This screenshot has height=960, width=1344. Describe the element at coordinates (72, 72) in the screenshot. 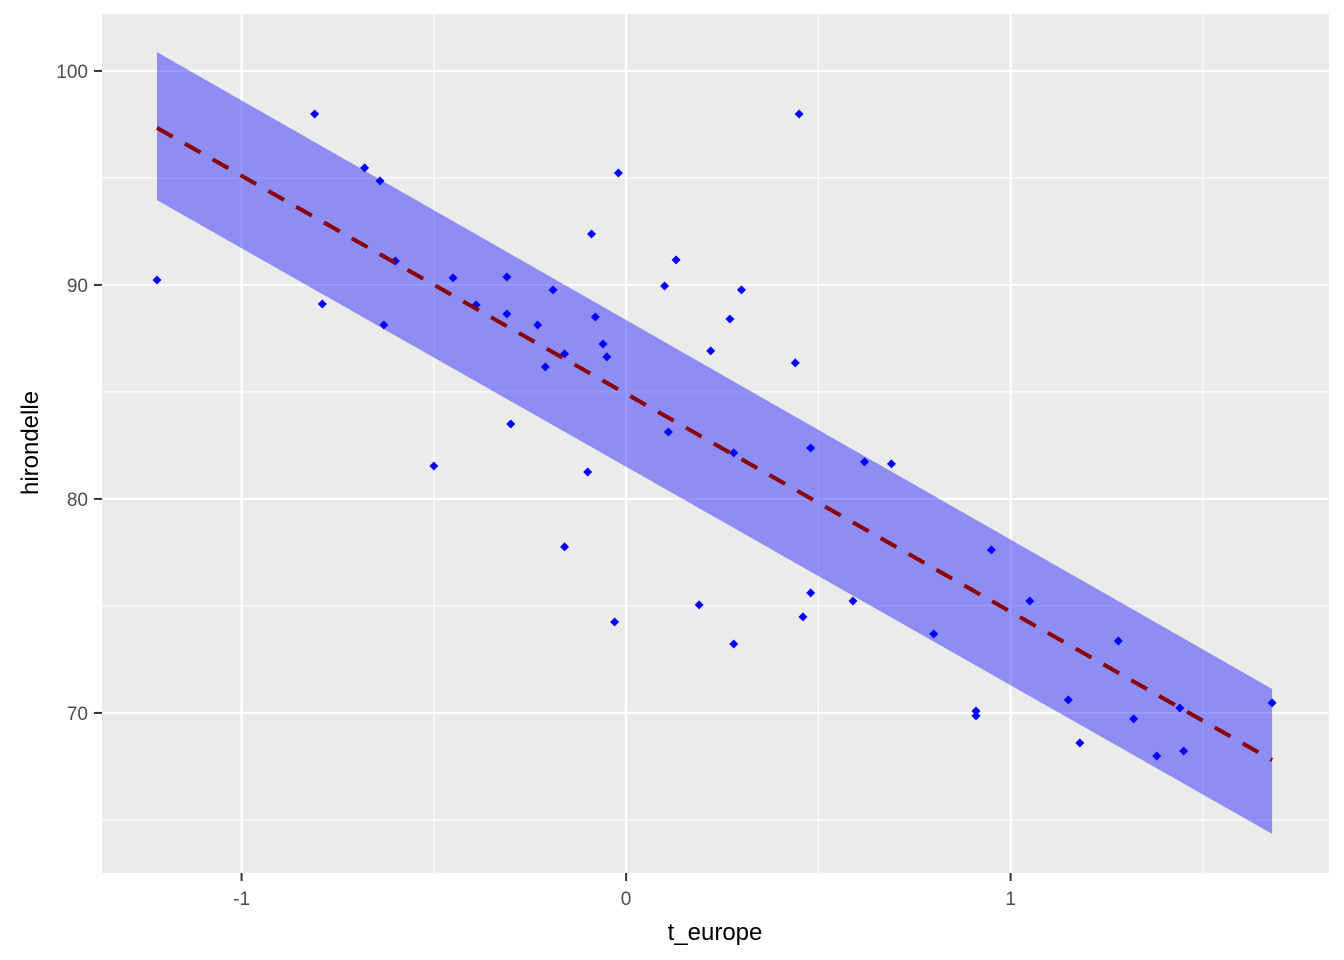

I see `y-tick-label: 100` at that location.